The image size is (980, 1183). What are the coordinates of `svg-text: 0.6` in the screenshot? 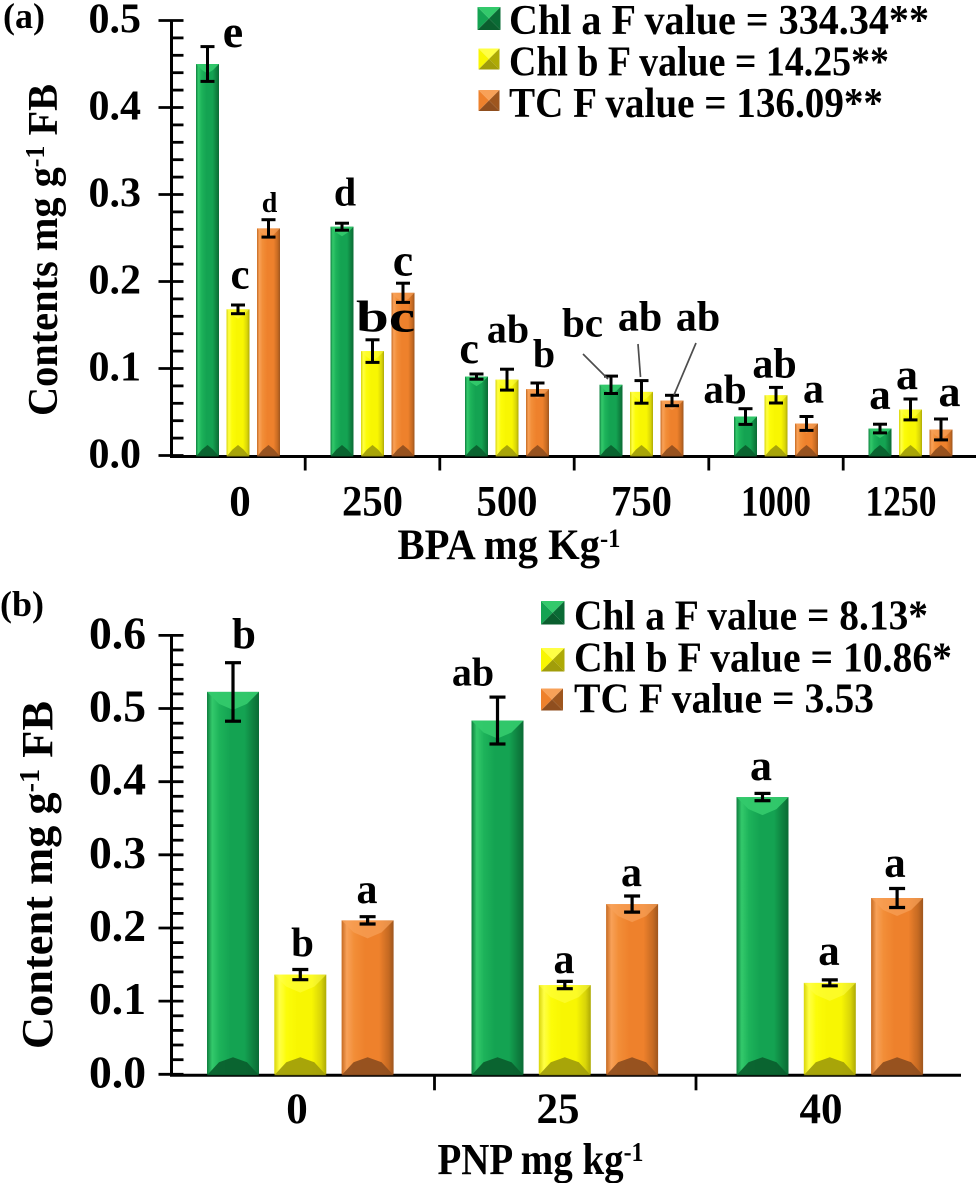 It's located at (117, 633).